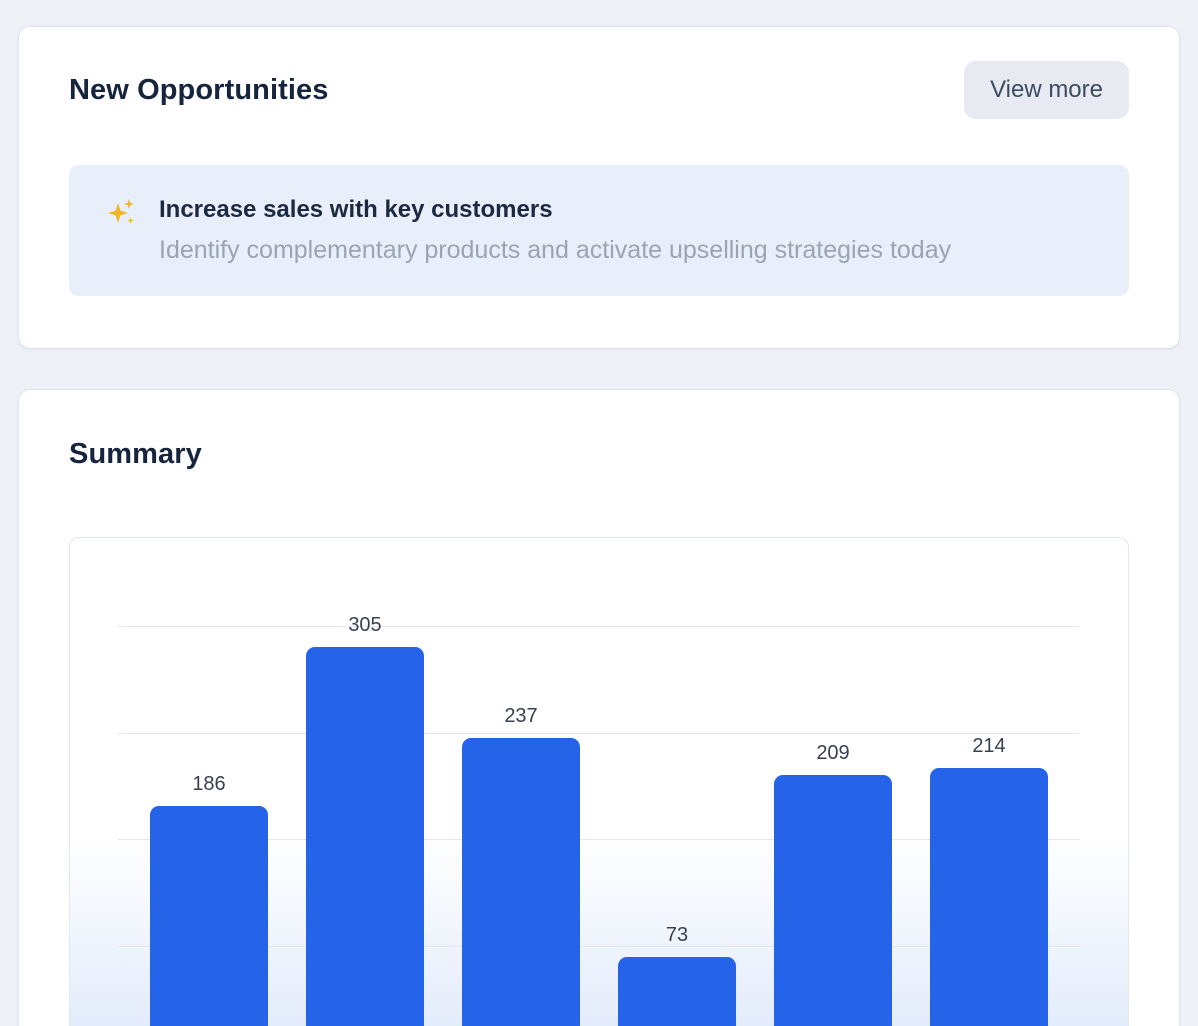 The height and width of the screenshot is (1026, 1198). What do you see at coordinates (356, 209) in the screenshot?
I see `suggestion-title: Increase sales with key customers` at bounding box center [356, 209].